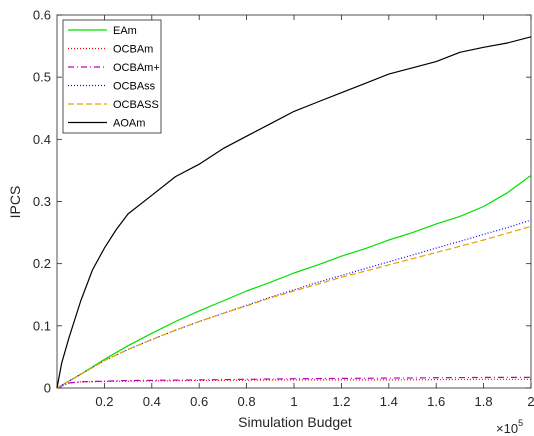 The image size is (534, 436). I want to click on x-tick-label: 0.4, so click(152, 401).